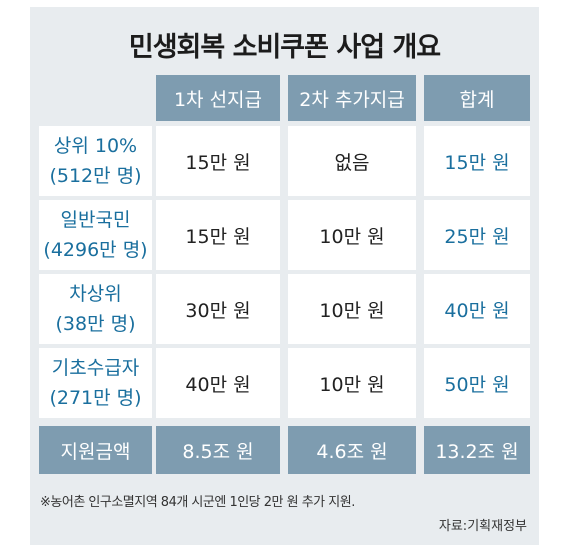 This screenshot has height=552, width=569. Describe the element at coordinates (95, 398) in the screenshot. I see `row-label-line2: (271만 명)` at that location.